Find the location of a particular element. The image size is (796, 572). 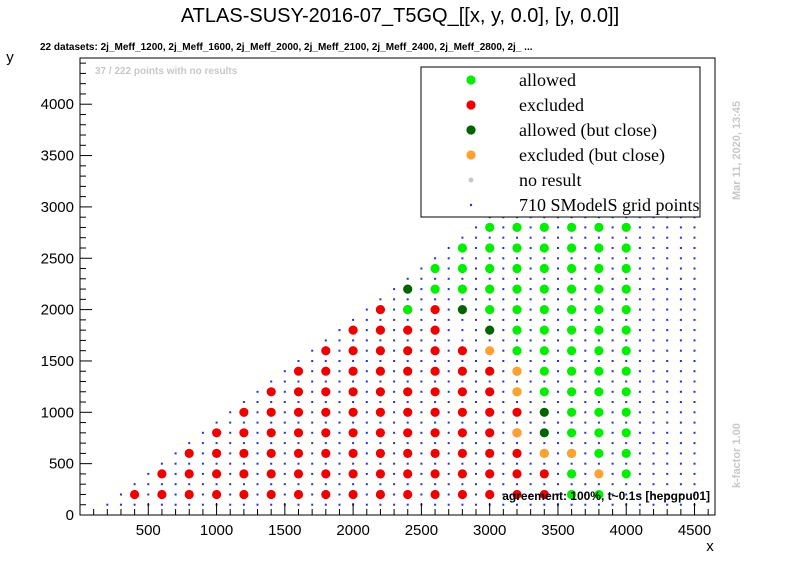

y-tick-label: 3000 is located at coordinates (57, 207).